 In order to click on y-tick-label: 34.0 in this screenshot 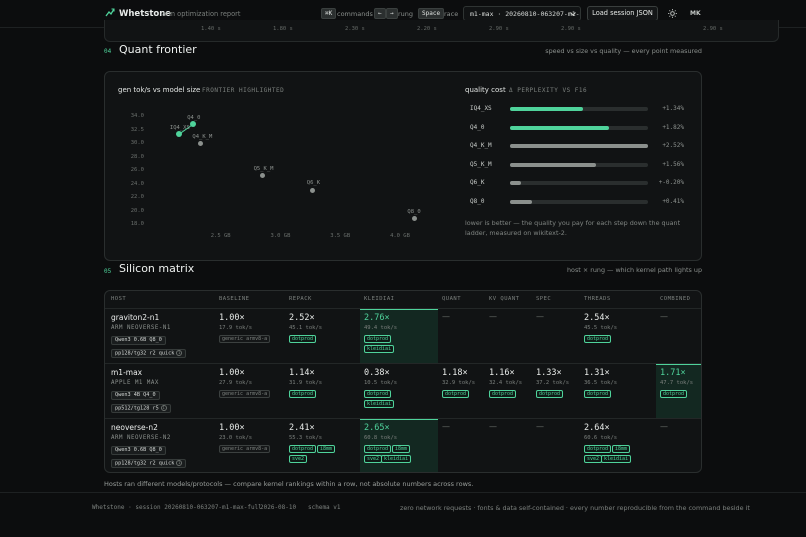, I will do `click(137, 116)`.